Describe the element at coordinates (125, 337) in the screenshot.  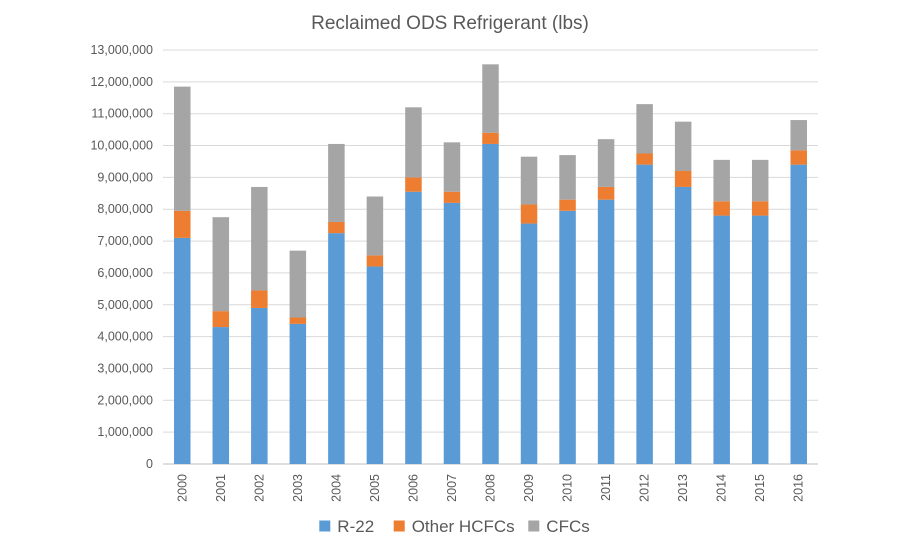
I see `y-tick-label: 4,000,000` at that location.